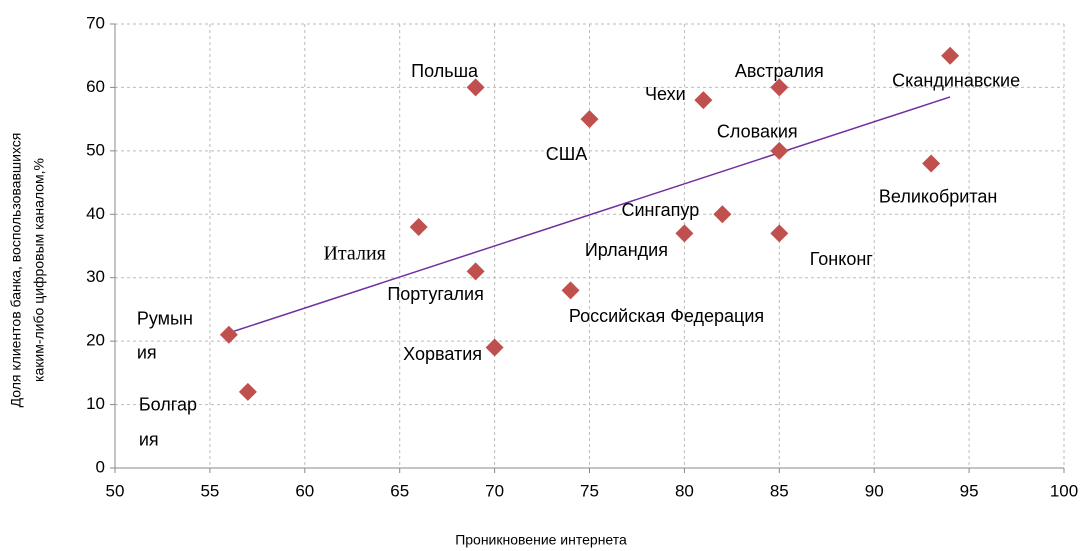 The width and height of the screenshot is (1084, 551). I want to click on x-tick-label: 55, so click(209, 490).